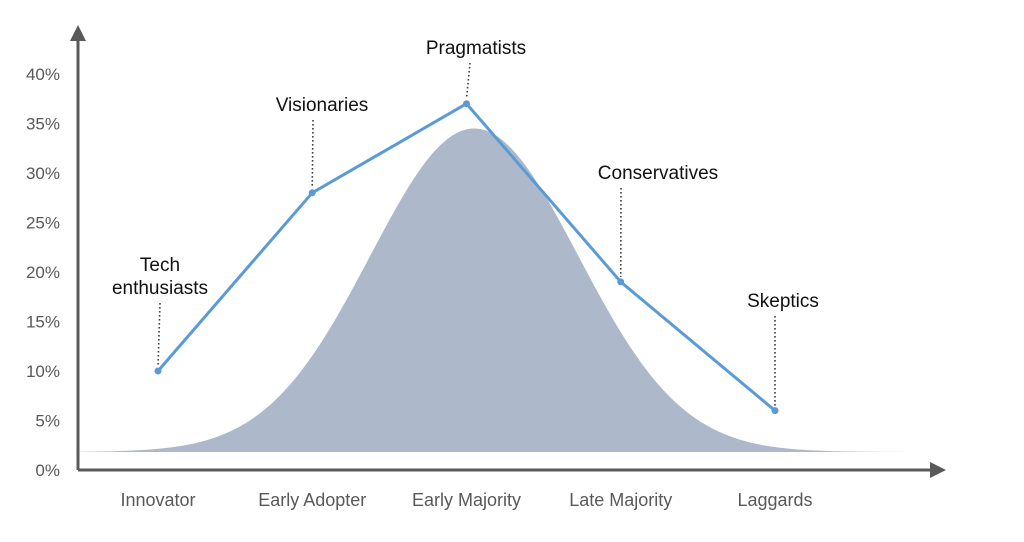  What do you see at coordinates (43, 173) in the screenshot?
I see `y-tick-label: 30%` at bounding box center [43, 173].